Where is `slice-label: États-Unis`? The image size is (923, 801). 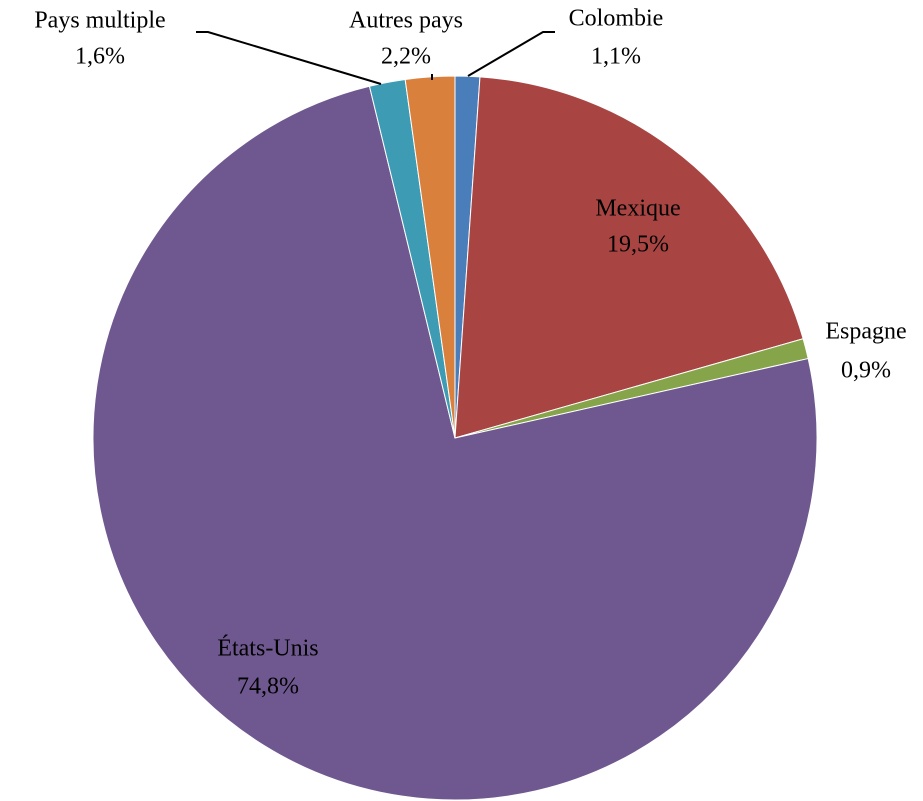
slice-label: États-Unis is located at coordinates (267, 649).